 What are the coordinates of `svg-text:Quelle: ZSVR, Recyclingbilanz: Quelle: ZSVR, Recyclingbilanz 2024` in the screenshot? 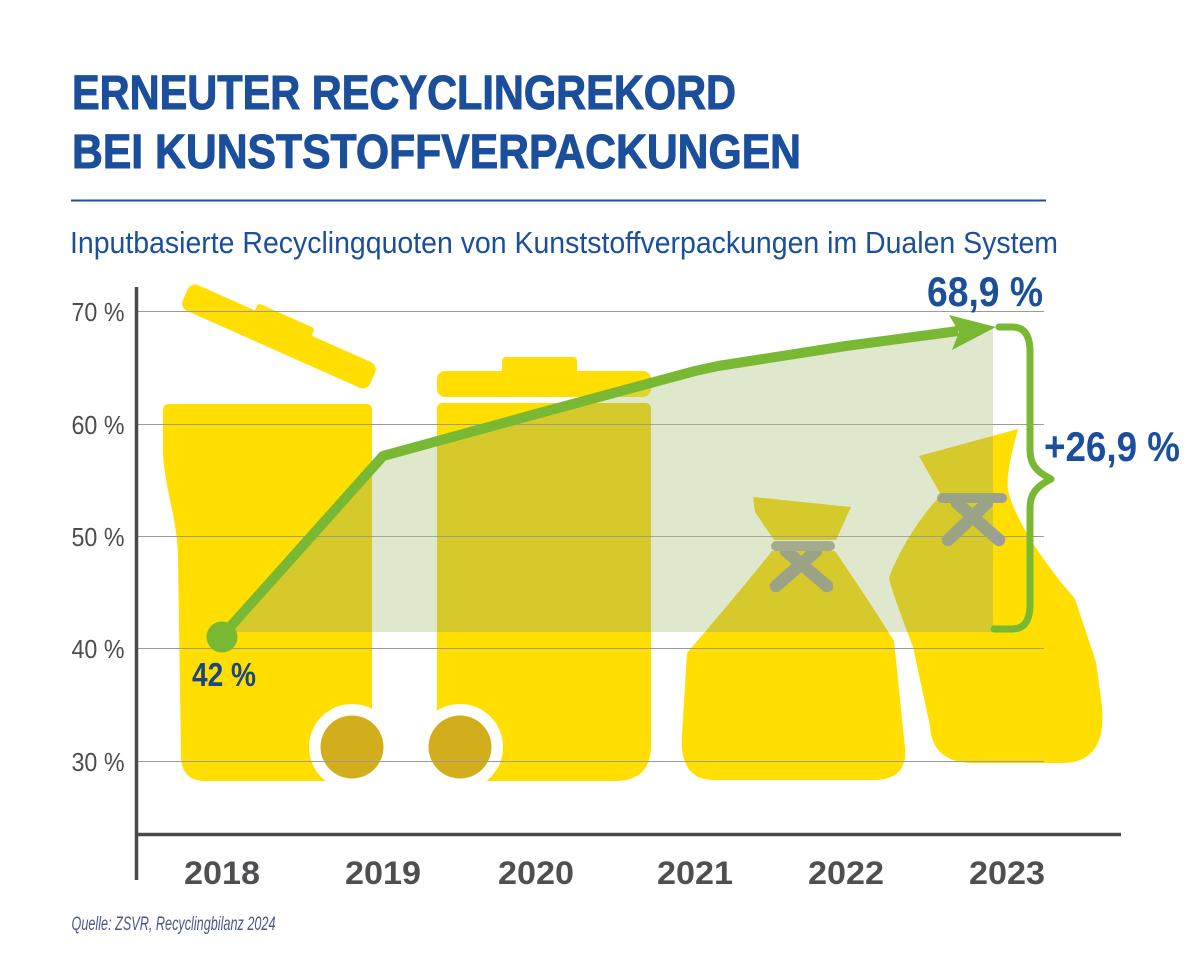 It's located at (174, 924).